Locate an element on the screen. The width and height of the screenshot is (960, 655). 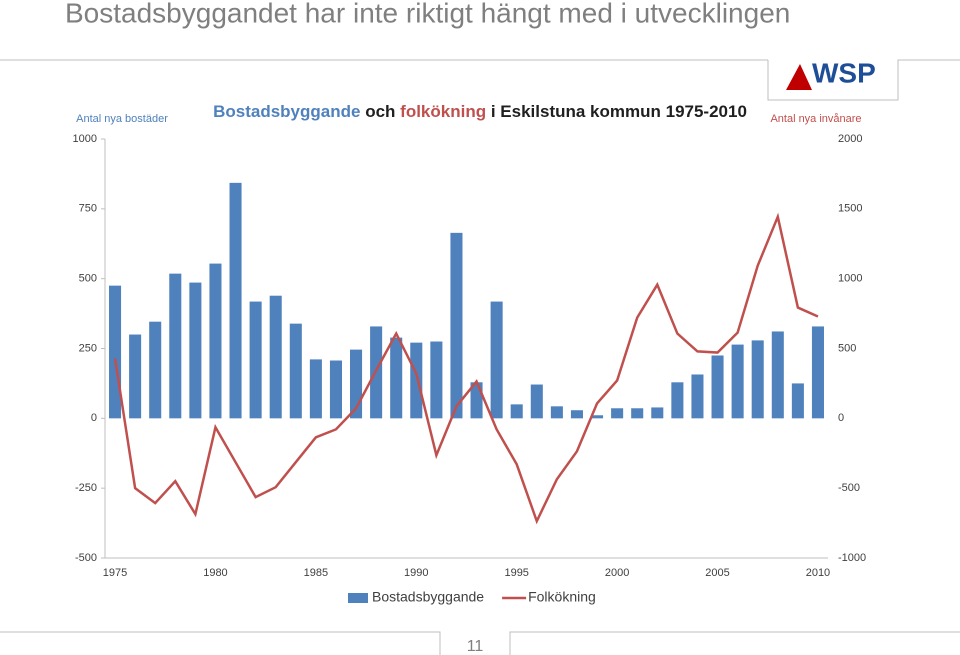
y2-tick-label: 1500 is located at coordinates (850, 209).